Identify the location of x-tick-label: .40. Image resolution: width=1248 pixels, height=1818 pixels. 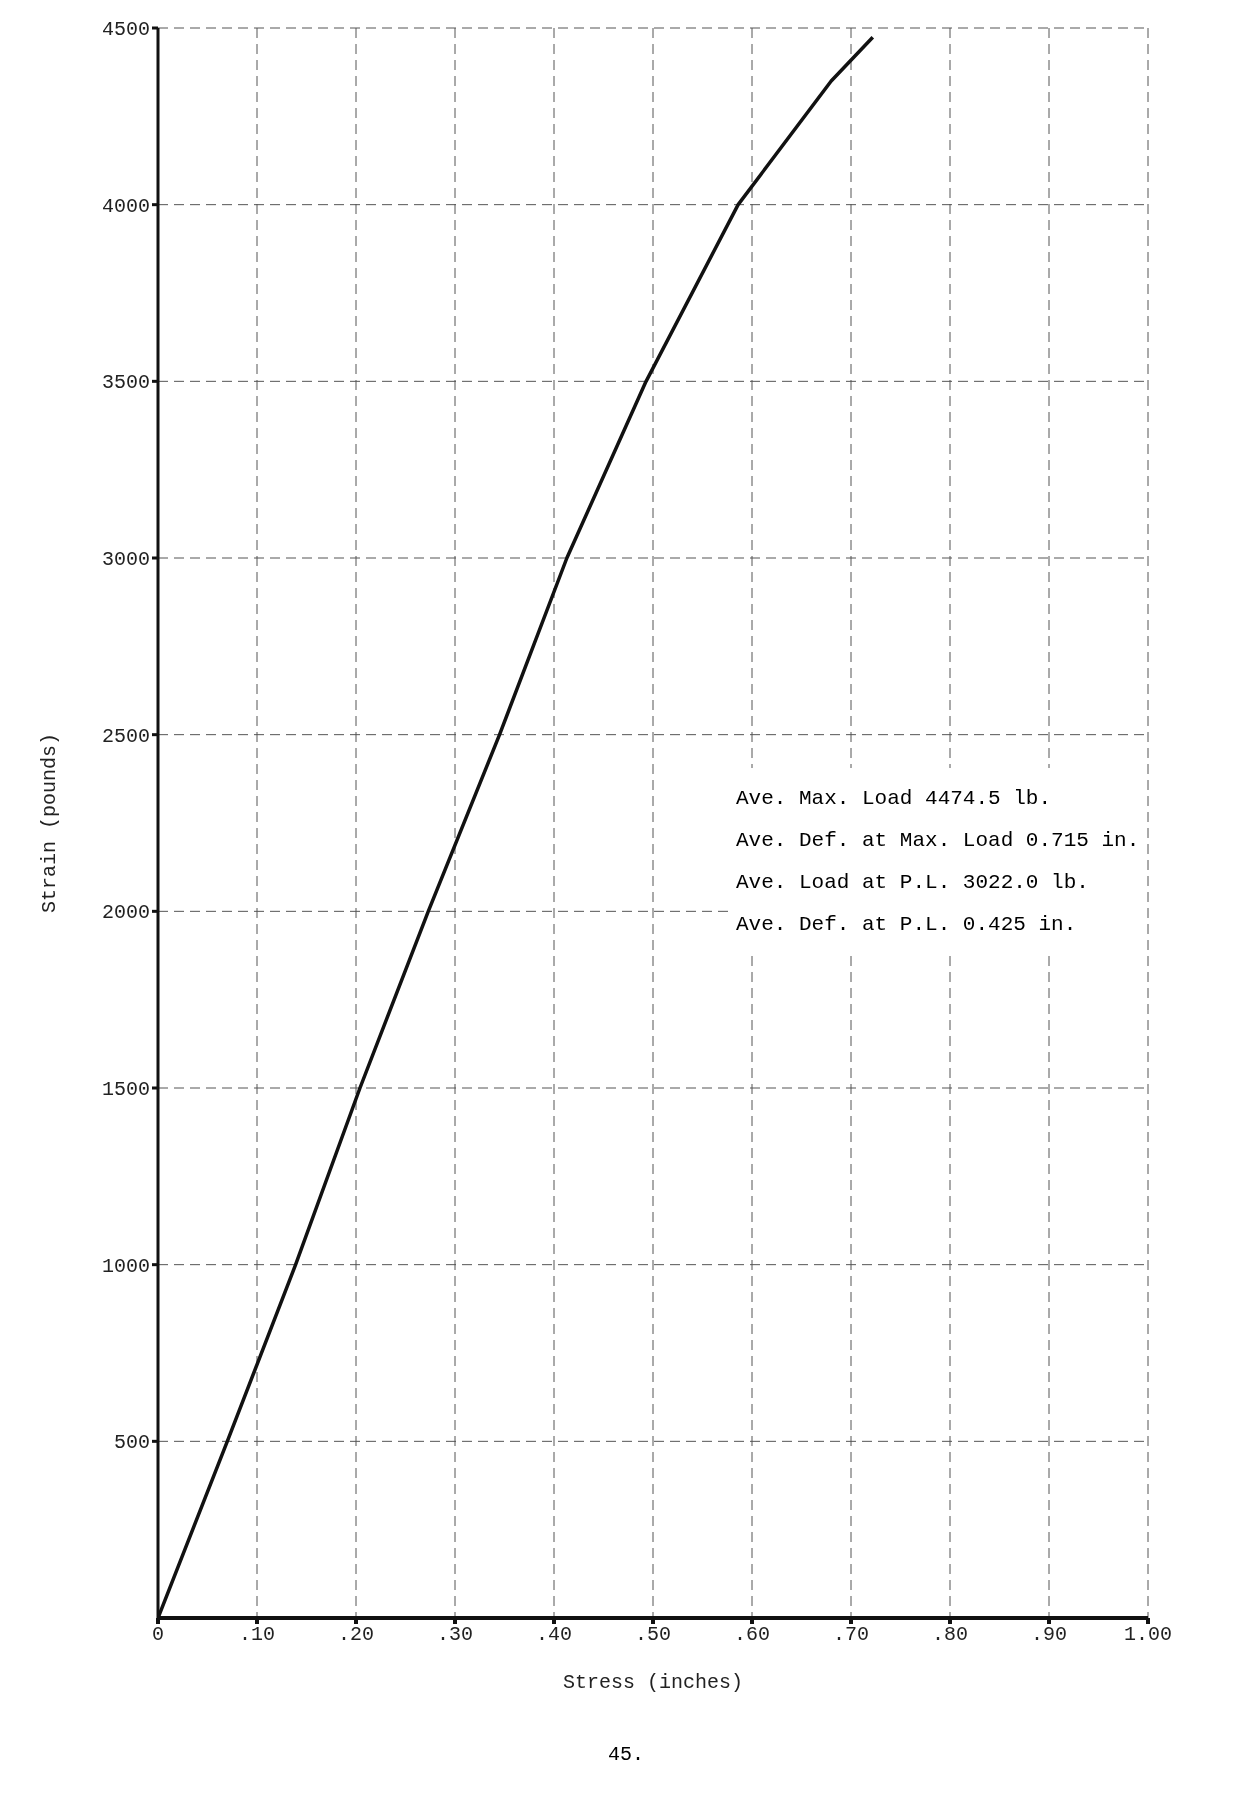
(554, 1635).